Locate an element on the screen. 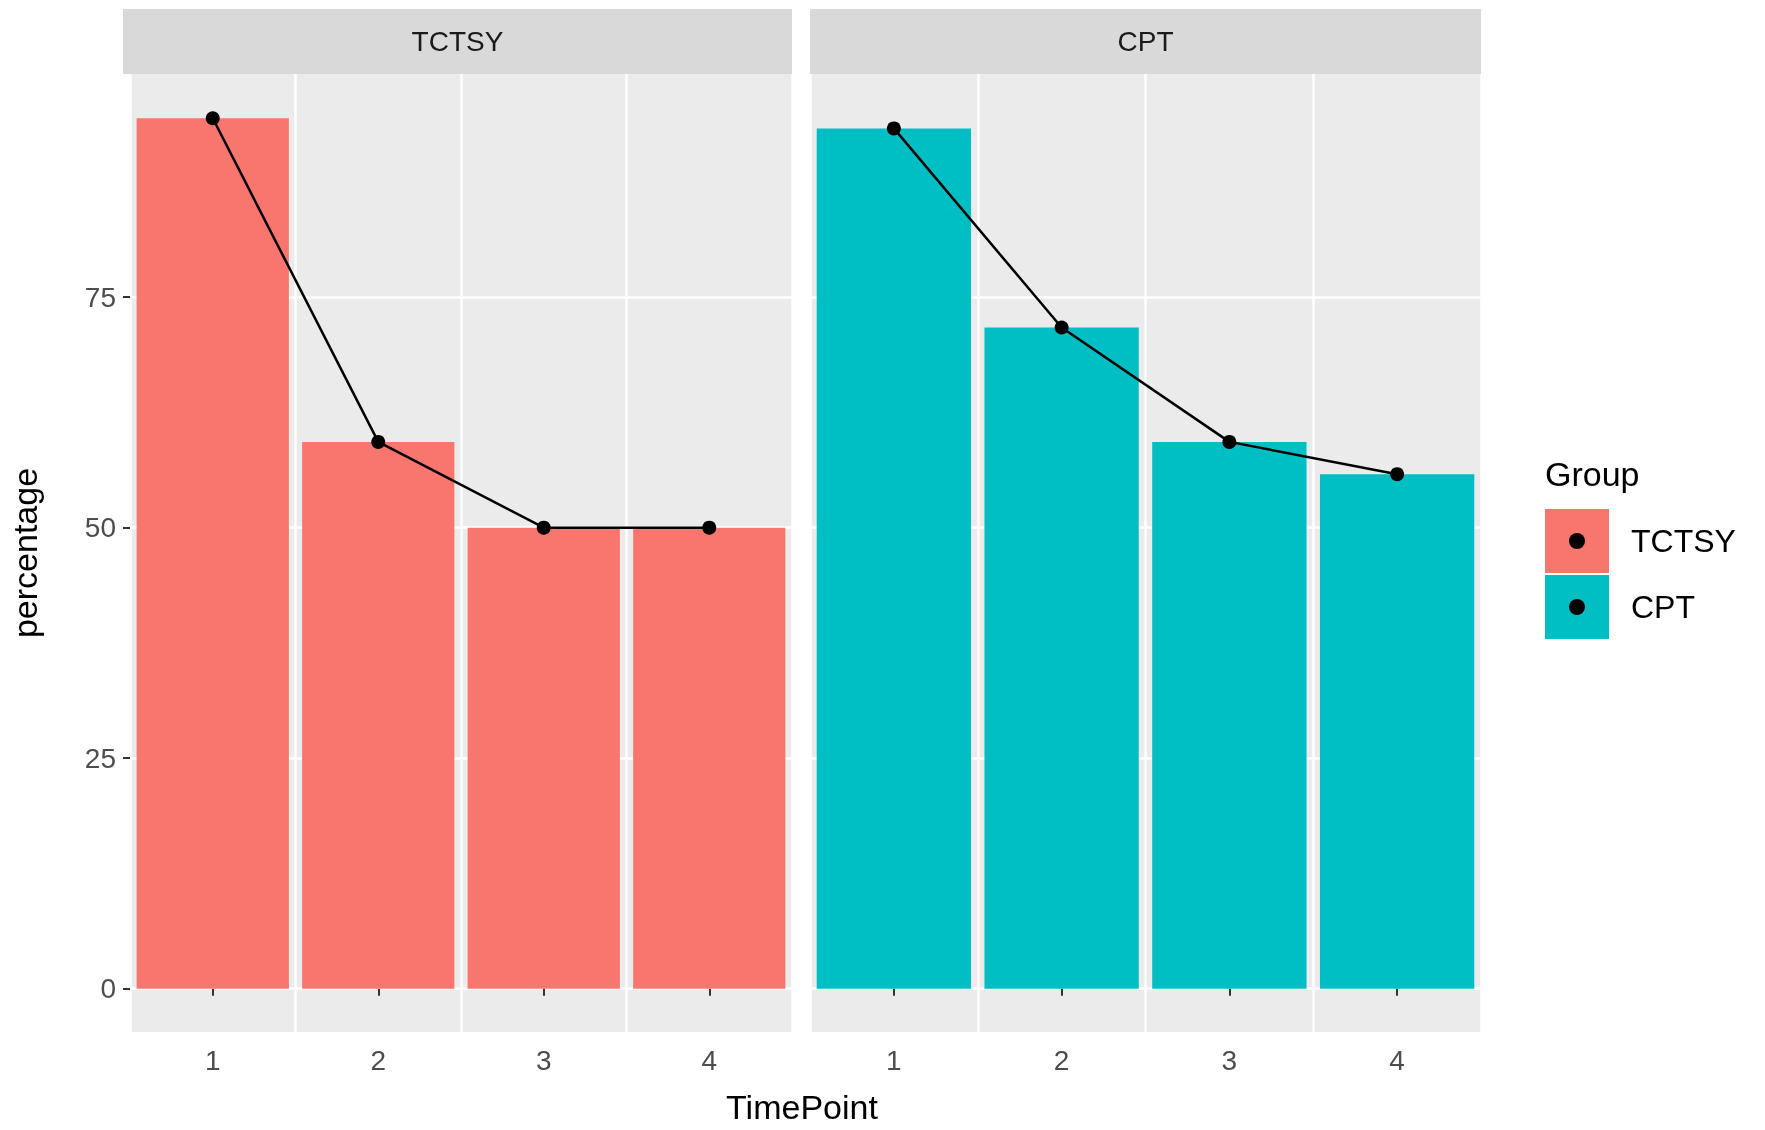 Image resolution: width=1765 pixels, height=1130 pixels. chart-title: TCTSY is located at coordinates (457, 41).